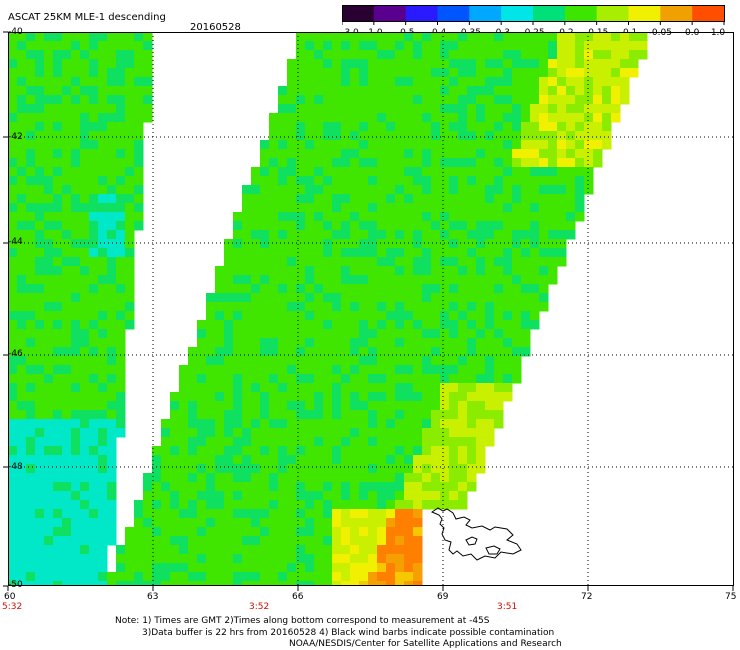  What do you see at coordinates (153, 597) in the screenshot?
I see `lon-label: 63` at bounding box center [153, 597].